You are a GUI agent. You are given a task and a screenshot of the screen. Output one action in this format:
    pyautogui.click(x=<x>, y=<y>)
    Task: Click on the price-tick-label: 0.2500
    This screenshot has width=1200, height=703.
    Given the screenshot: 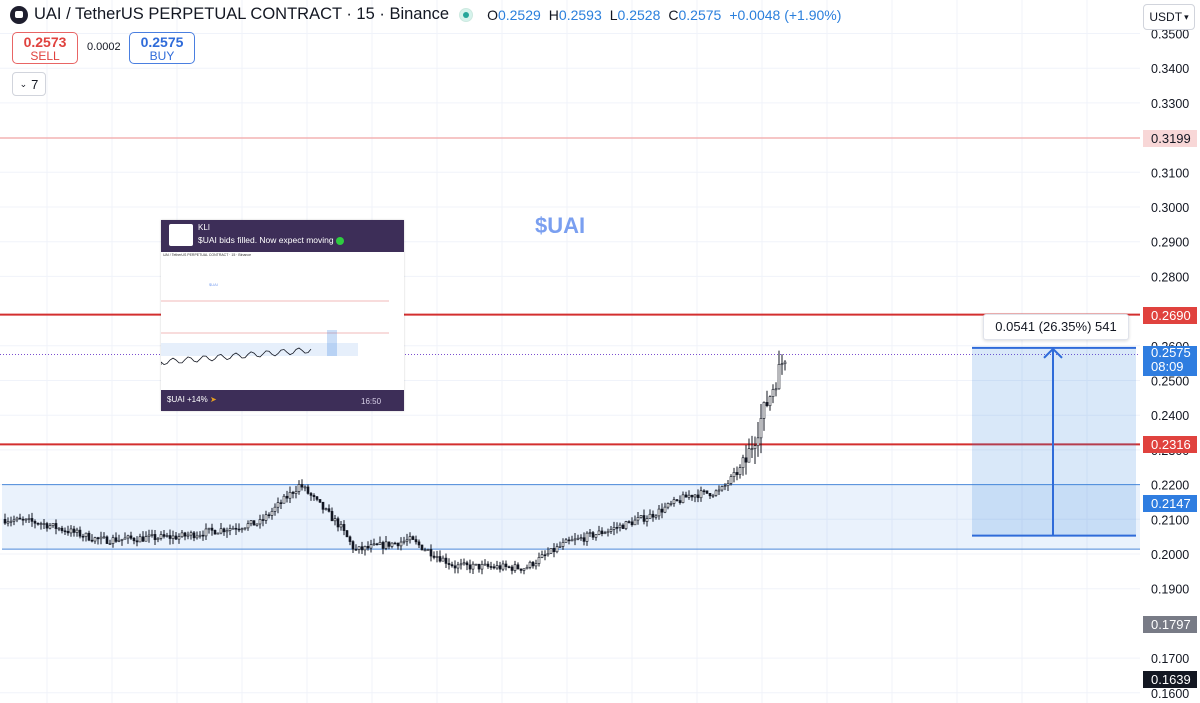 What is the action you would take?
    pyautogui.click(x=1170, y=382)
    